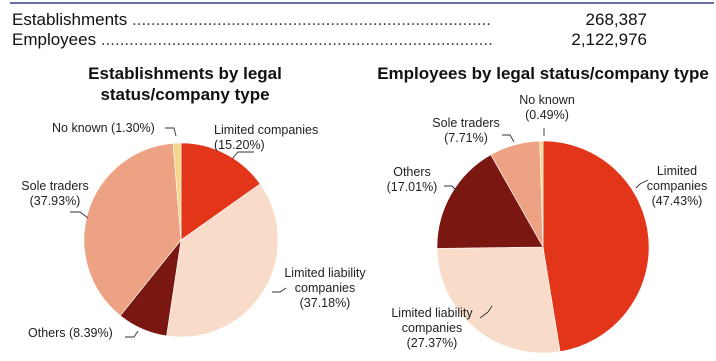 The height and width of the screenshot is (361, 716). What do you see at coordinates (325, 303) in the screenshot?
I see `slice-label-line: (37.18%)` at bounding box center [325, 303].